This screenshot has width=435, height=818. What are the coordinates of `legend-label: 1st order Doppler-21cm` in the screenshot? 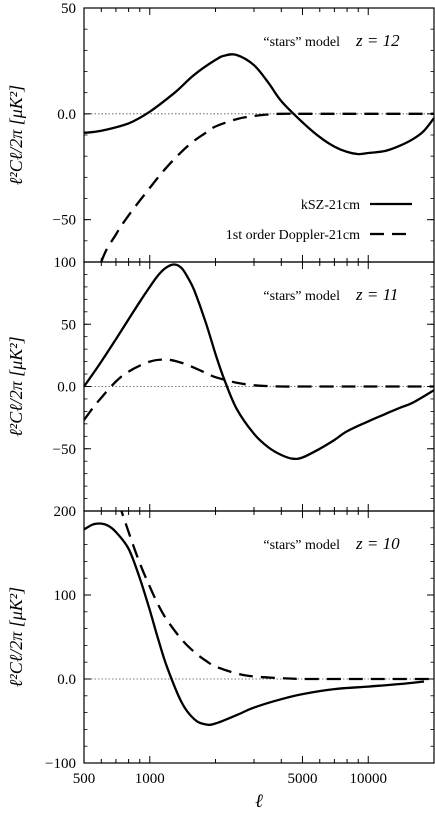 It's located at (293, 235).